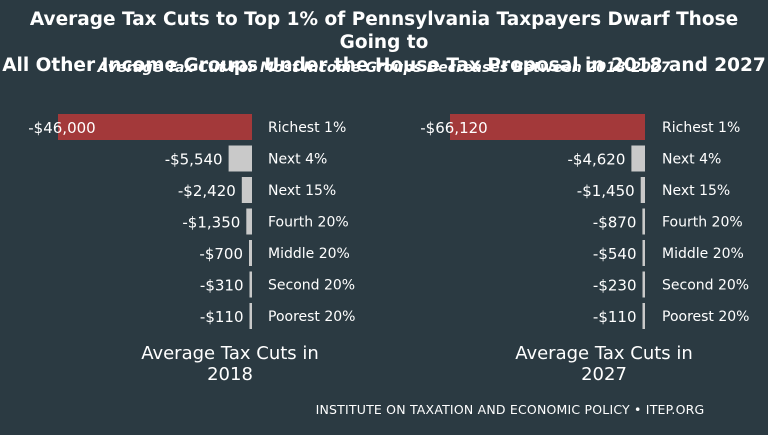 This screenshot has height=435, width=768. What do you see at coordinates (604, 374) in the screenshot?
I see `x-axis-label-line-2: 2027` at bounding box center [604, 374].